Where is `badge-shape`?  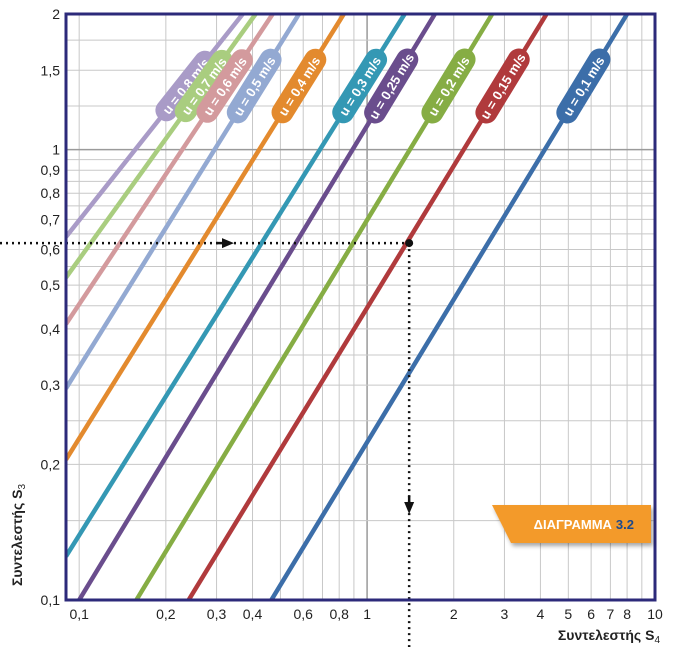
badge-shape is located at coordinates (571, 524).